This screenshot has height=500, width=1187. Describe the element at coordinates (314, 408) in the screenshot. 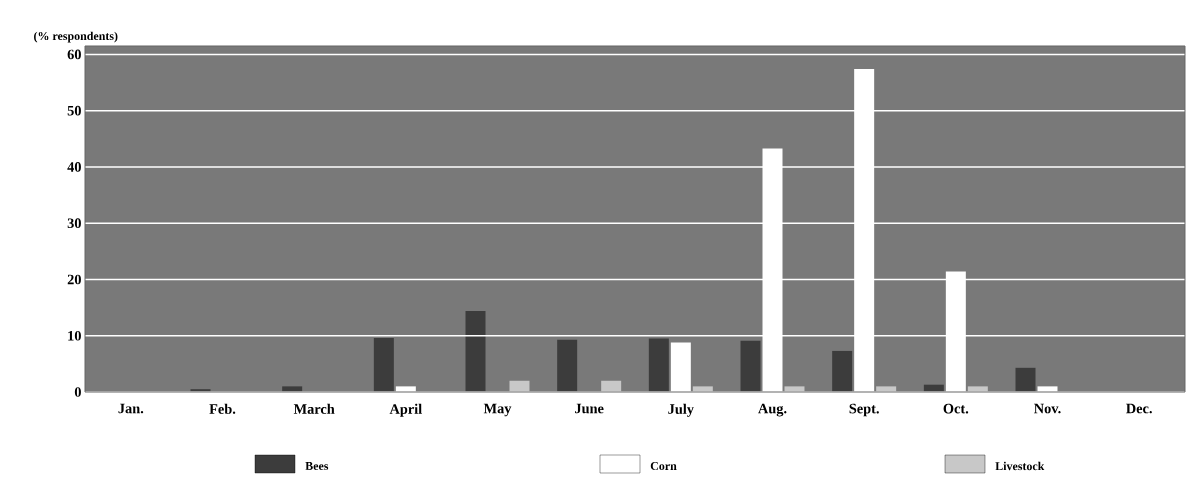

I see `x-tick-label: March` at that location.